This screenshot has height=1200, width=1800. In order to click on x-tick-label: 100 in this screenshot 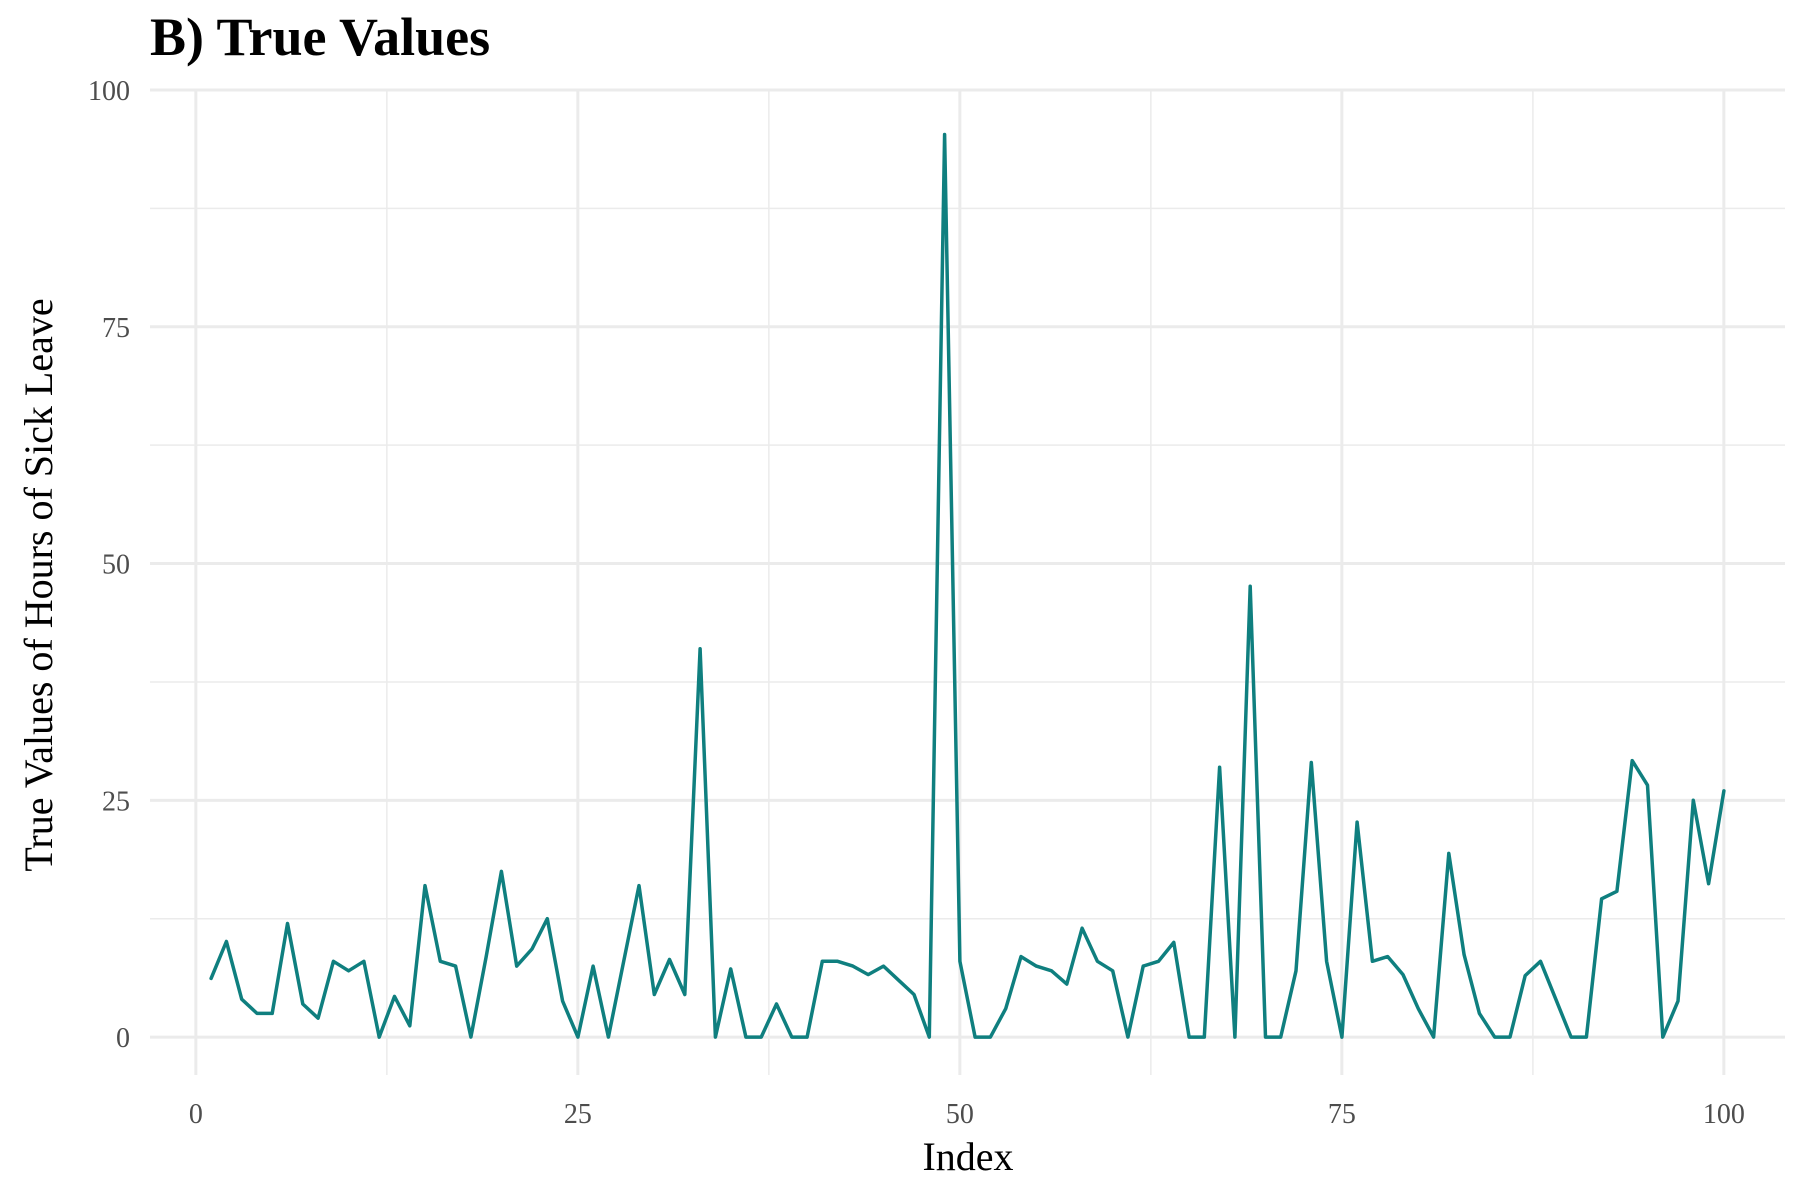, I will do `click(1724, 1114)`.